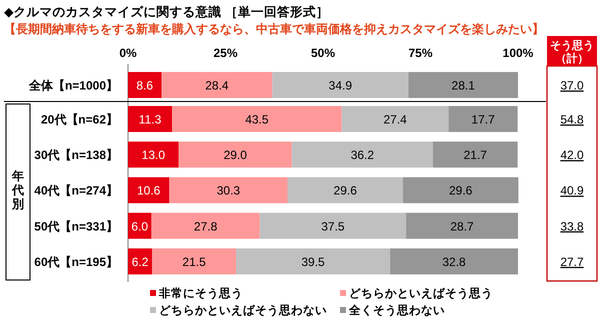 This screenshot has width=600, height=325. Describe the element at coordinates (420, 53) in the screenshot. I see `x-tick-label: 75%` at that location.